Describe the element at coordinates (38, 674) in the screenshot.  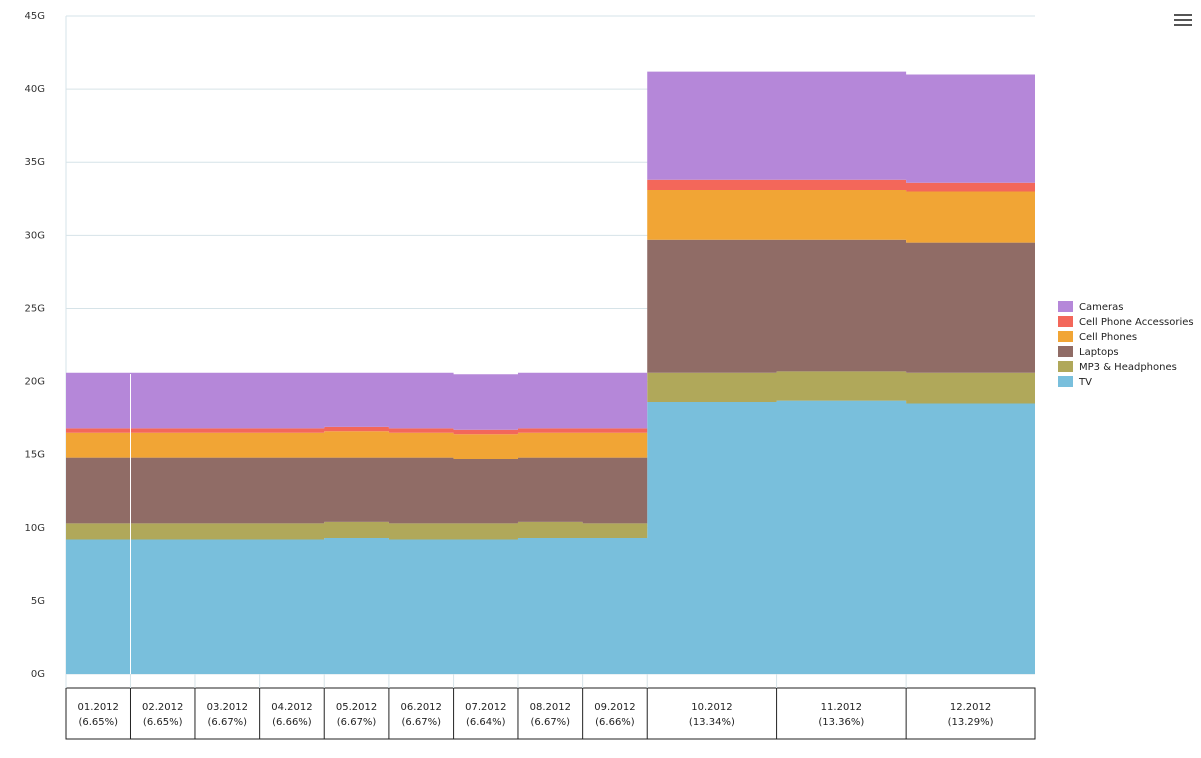
I see `y-tick-label: 0G` at that location.